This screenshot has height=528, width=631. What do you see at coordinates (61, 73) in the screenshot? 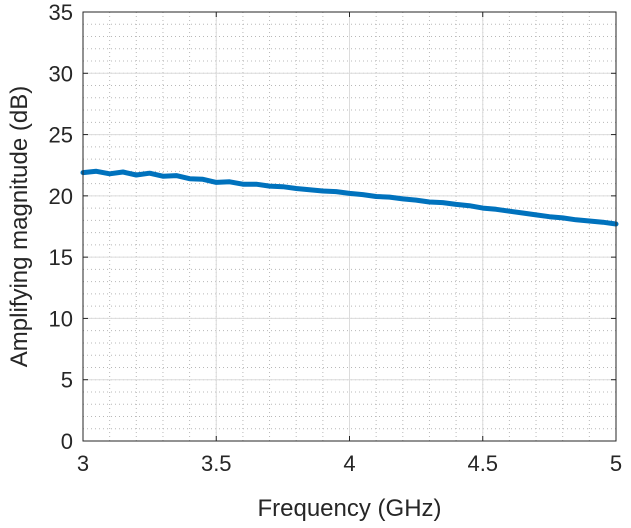
I see `y-tick-label: 30` at bounding box center [61, 73].